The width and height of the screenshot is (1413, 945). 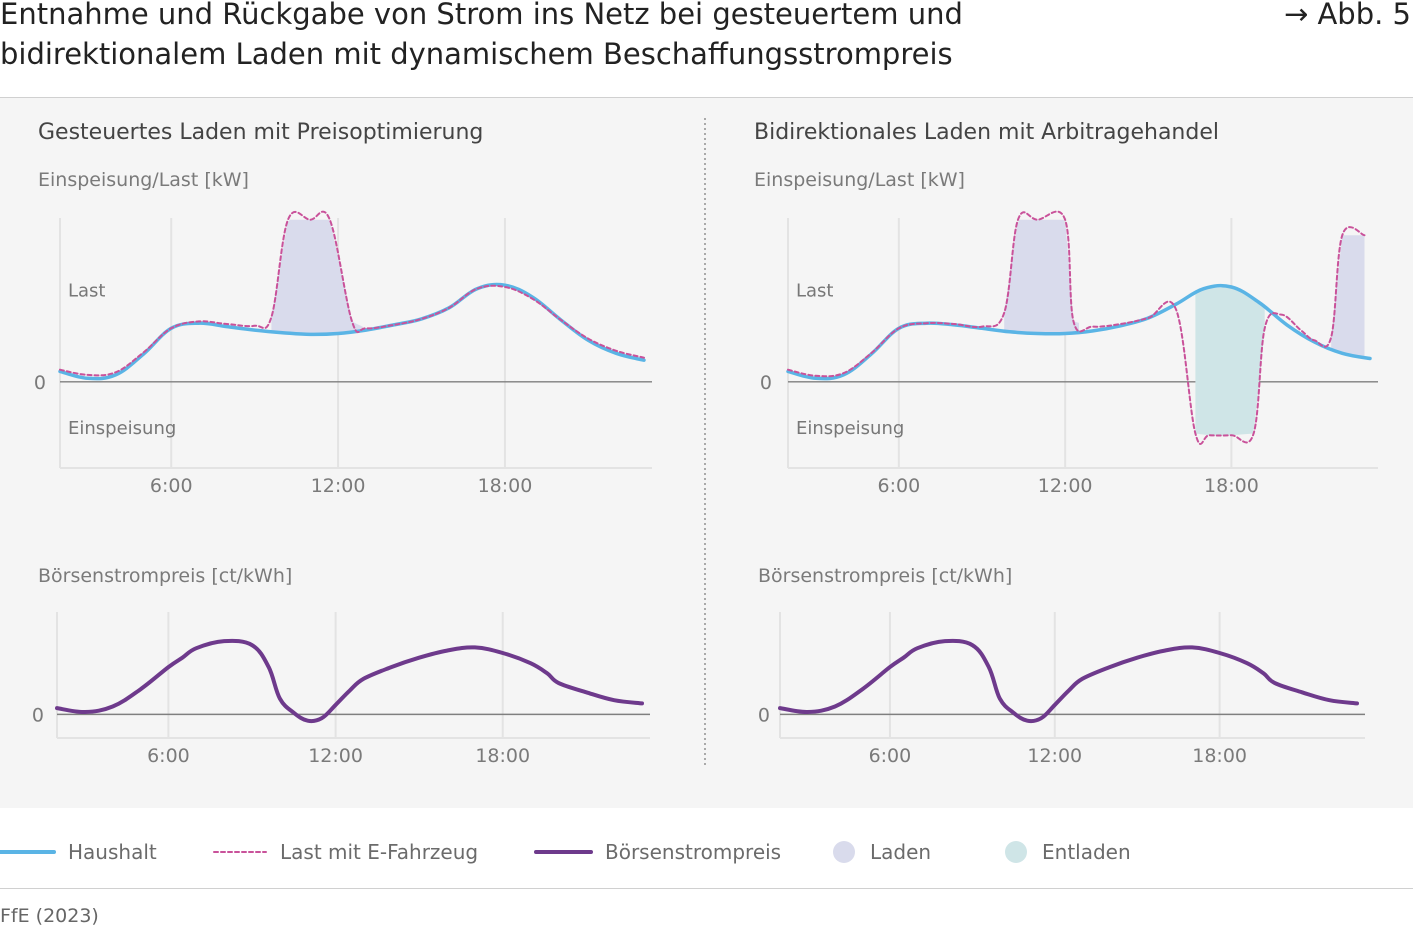 What do you see at coordinates (1347, 15) in the screenshot?
I see `figure-reference: → Abb. 5` at bounding box center [1347, 15].